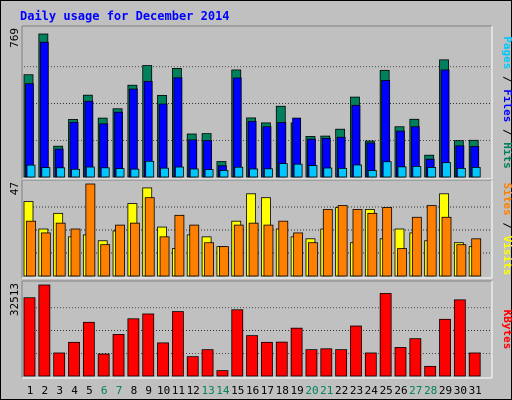 Image resolution: width=512 pixels, height=400 pixels. Describe the element at coordinates (506, 155) in the screenshot. I see `legend-part: Hits` at that location.